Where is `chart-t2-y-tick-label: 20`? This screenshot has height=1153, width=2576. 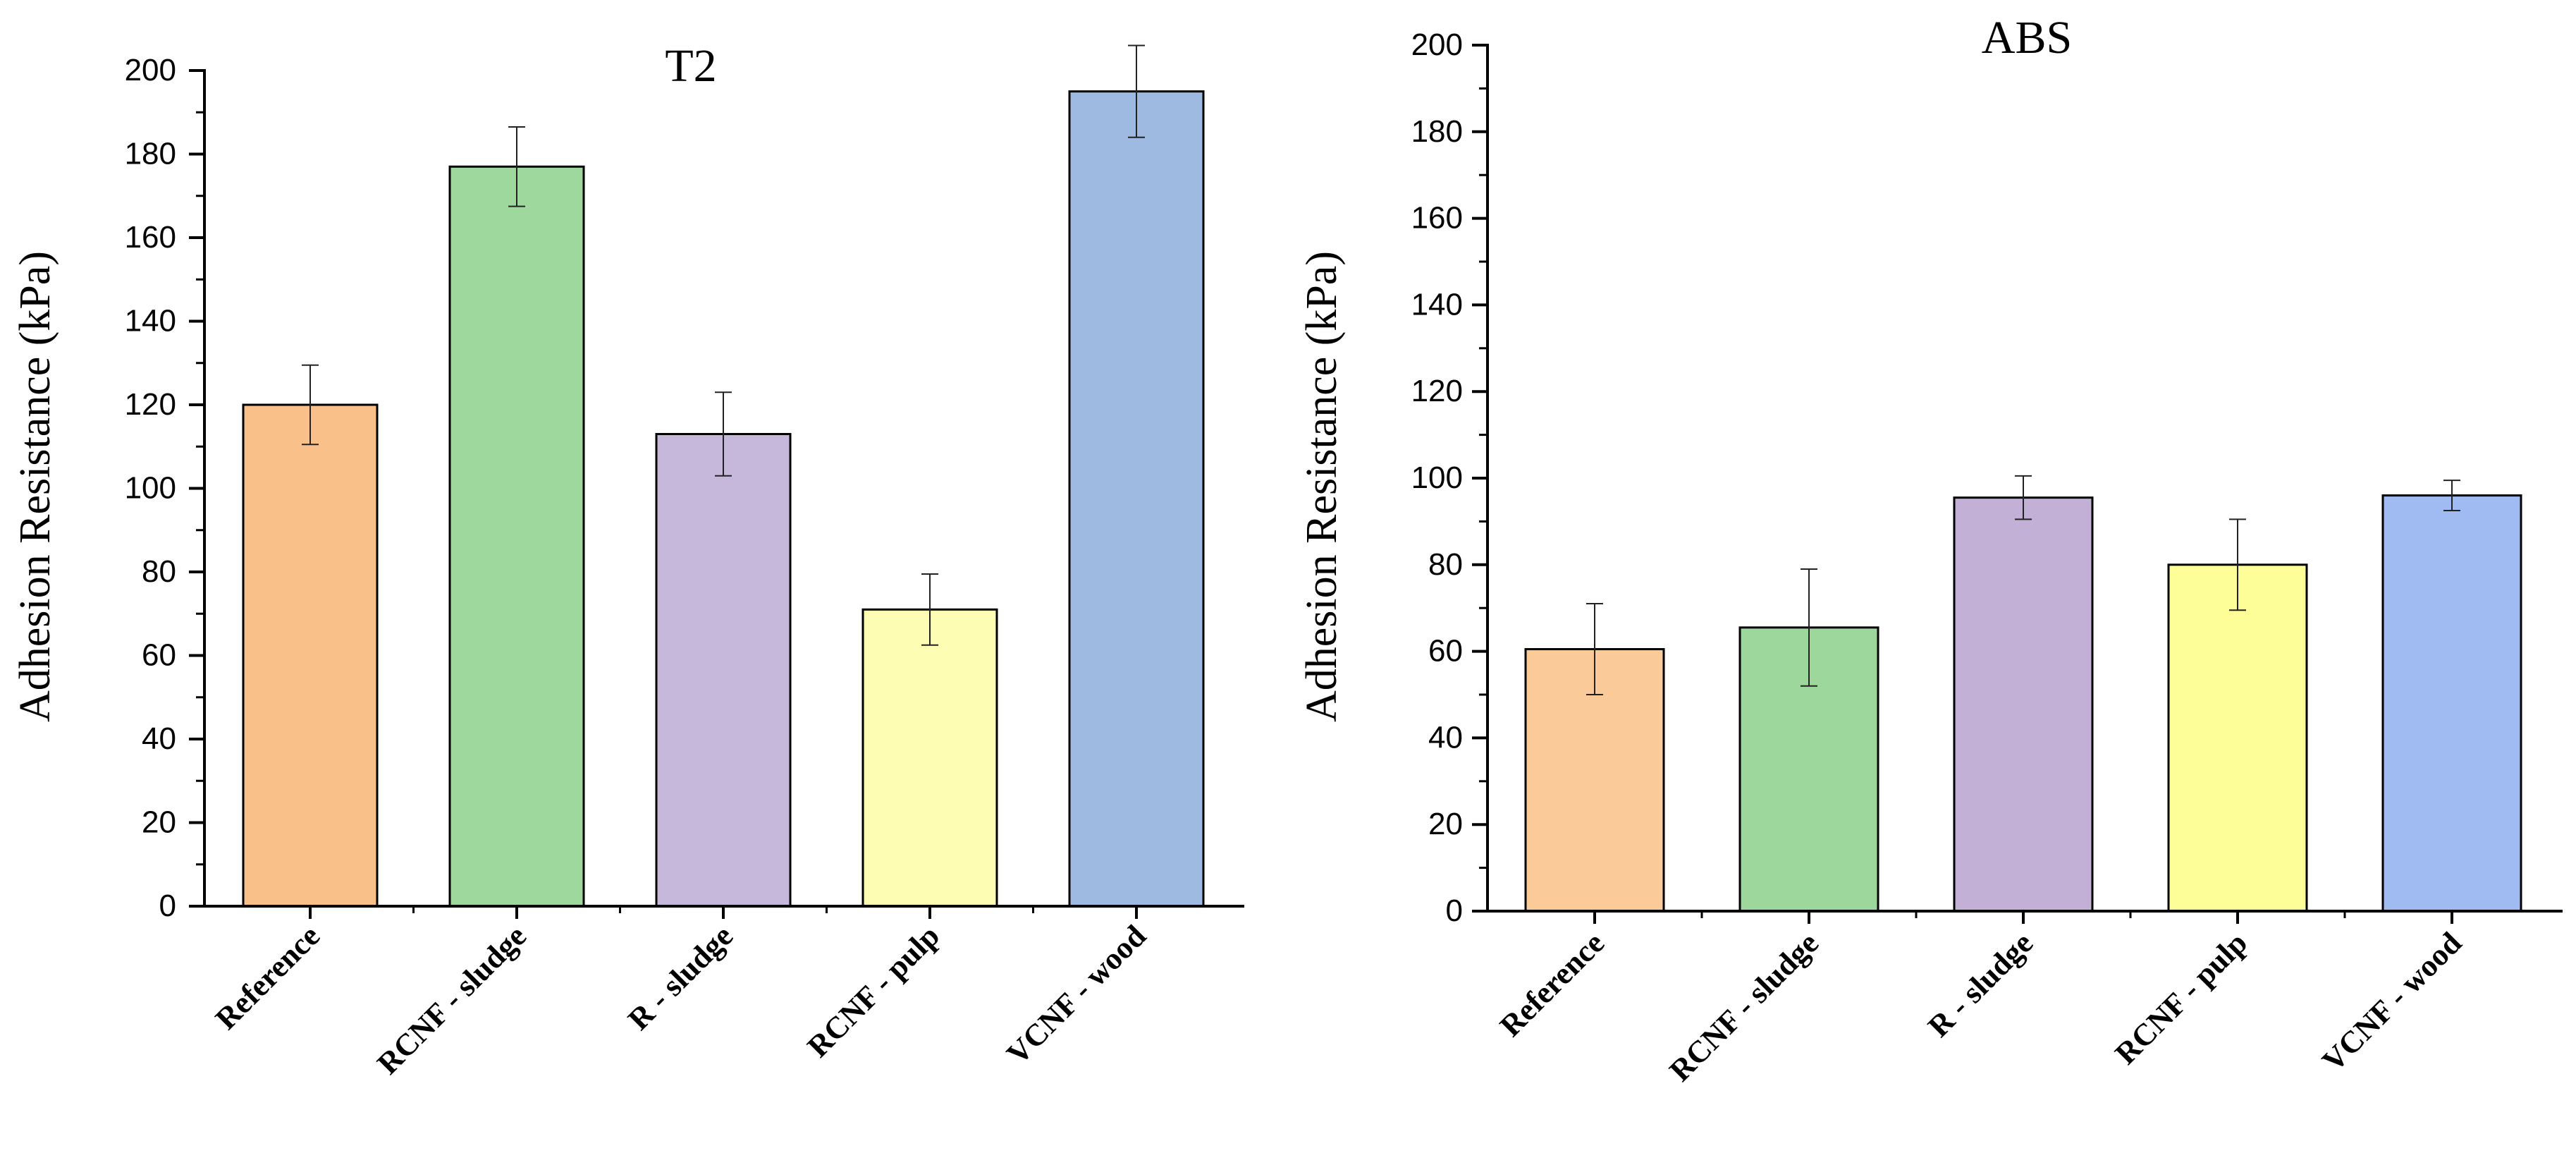 chart-t2-y-tick-label: 20 is located at coordinates (159, 822).